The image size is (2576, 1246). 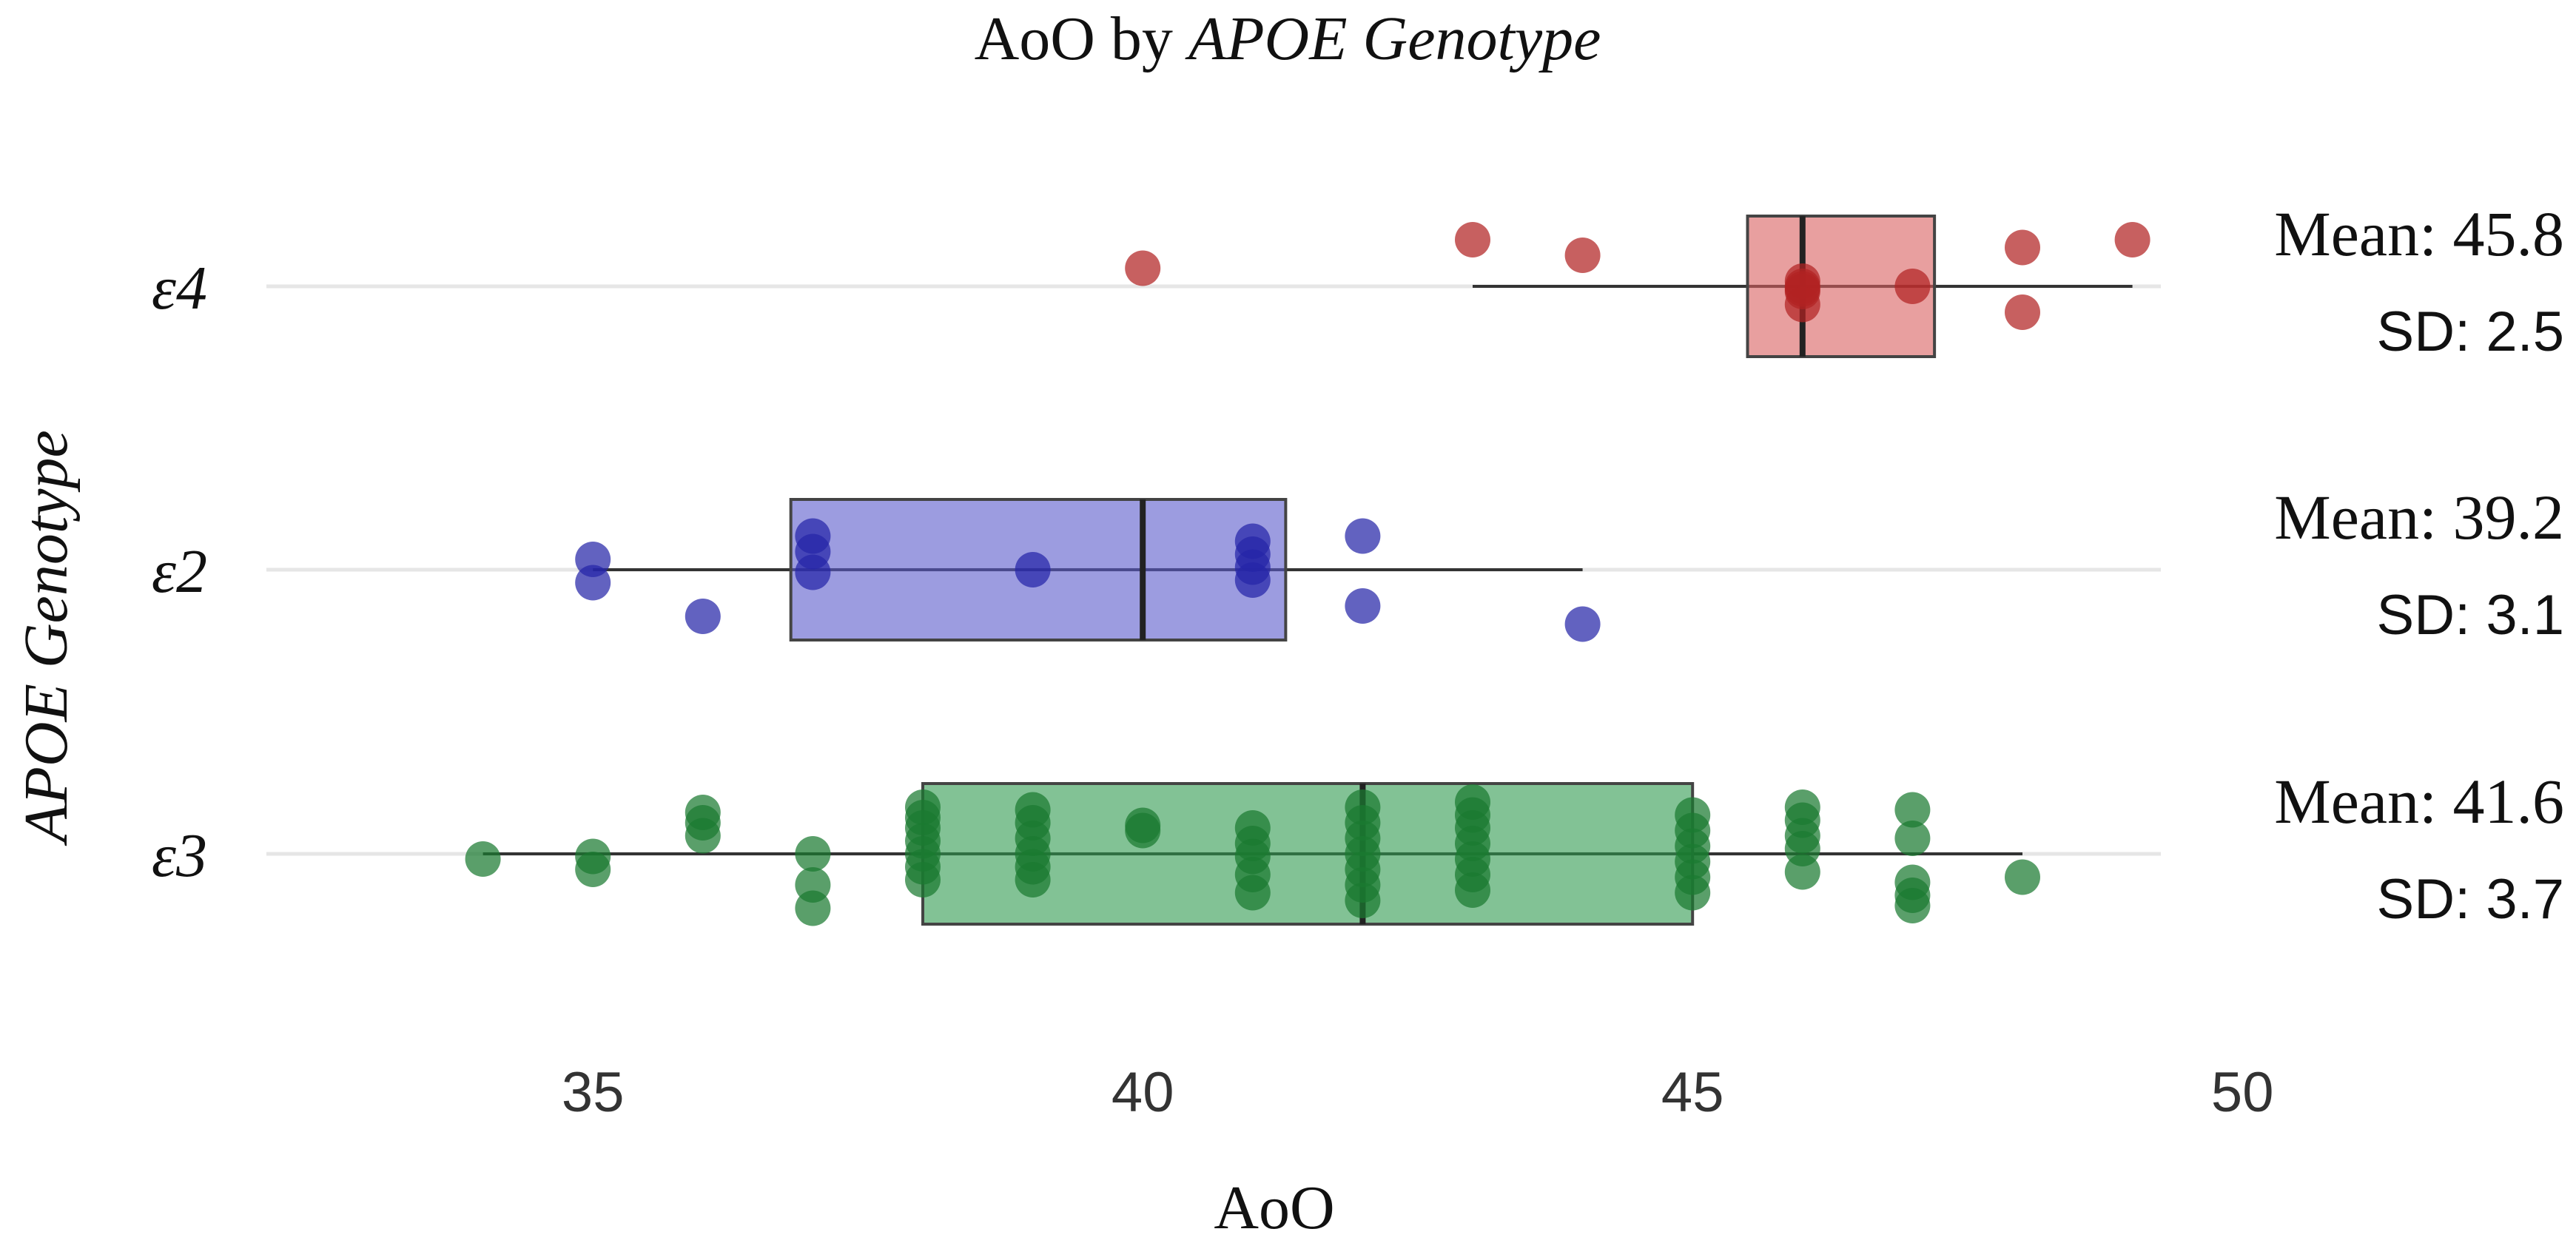 I want to click on sd-label: SD: 2.5, so click(x=2470, y=331).